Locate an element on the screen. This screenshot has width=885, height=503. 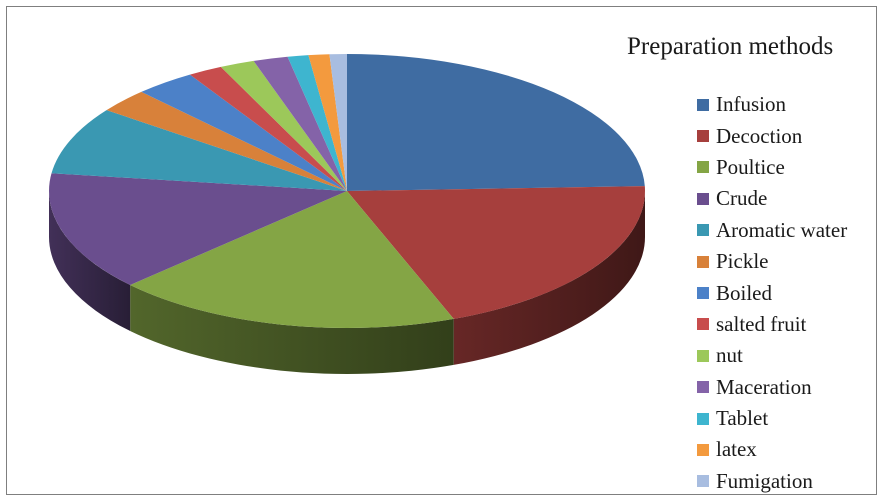
legend-label: Poultice is located at coordinates (750, 166).